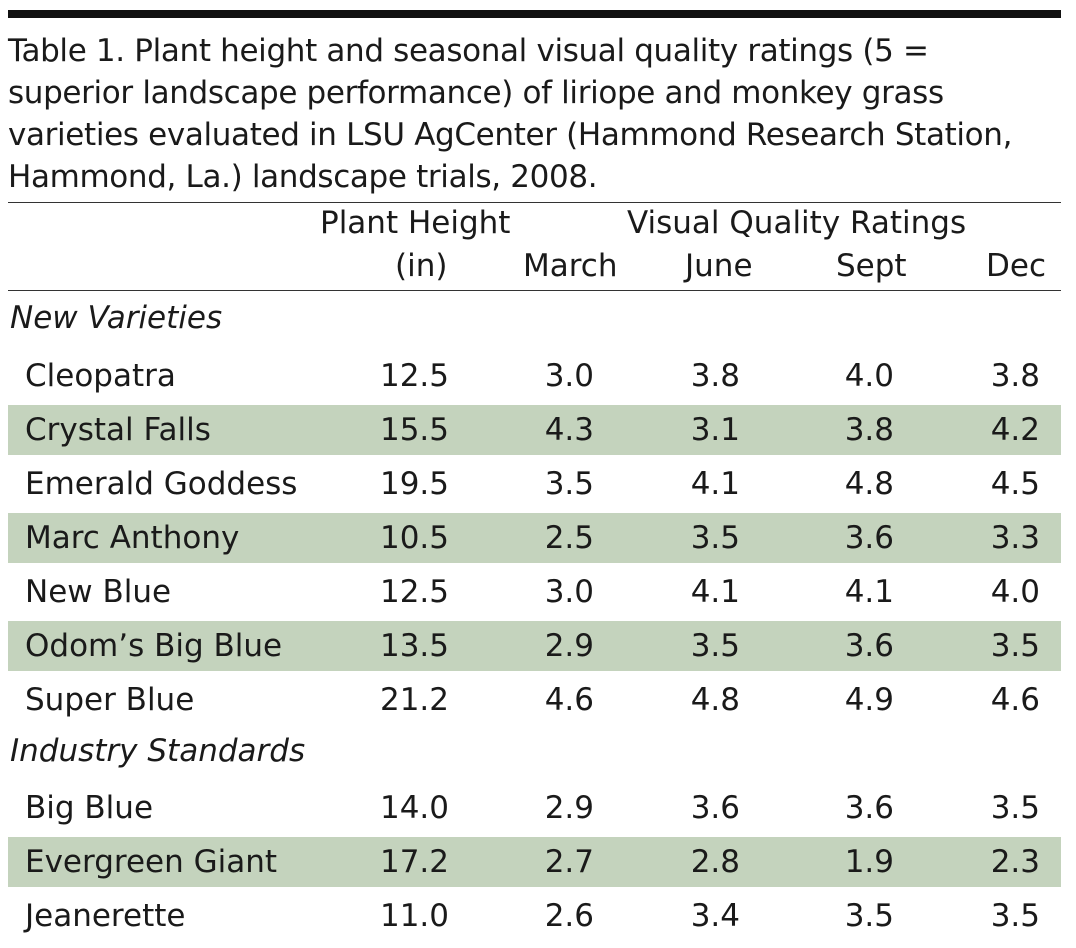 The width and height of the screenshot is (1076, 948). What do you see at coordinates (570, 266) in the screenshot?
I see `header-month-march: March` at bounding box center [570, 266].